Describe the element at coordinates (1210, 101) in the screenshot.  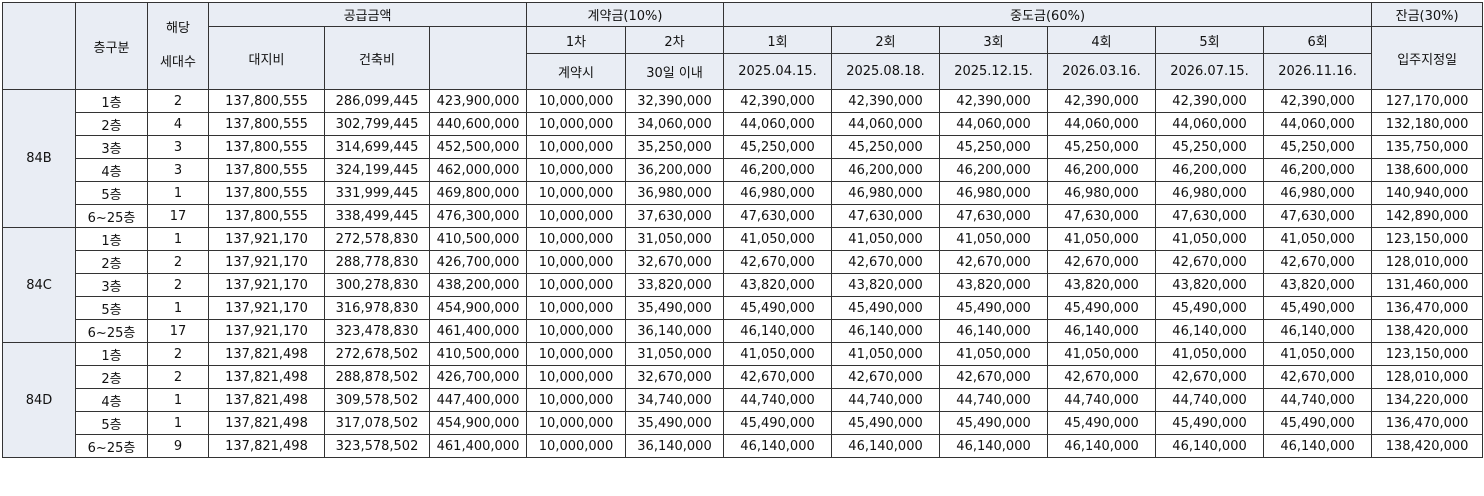
I see `interim-5-cell: 42,390,000` at that location.